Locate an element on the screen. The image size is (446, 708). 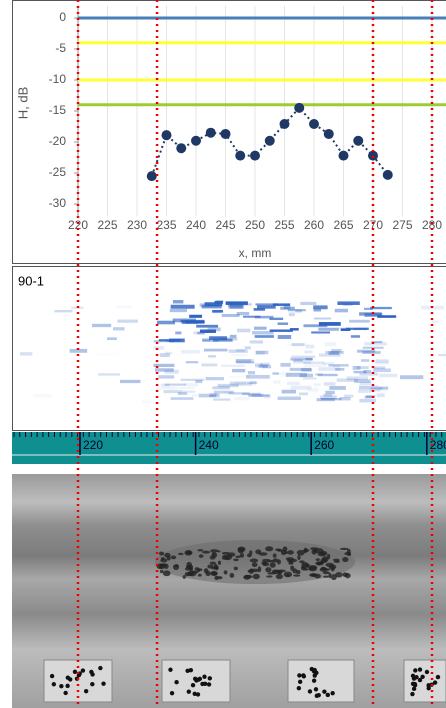
pores is located at coordinates (254, 563).